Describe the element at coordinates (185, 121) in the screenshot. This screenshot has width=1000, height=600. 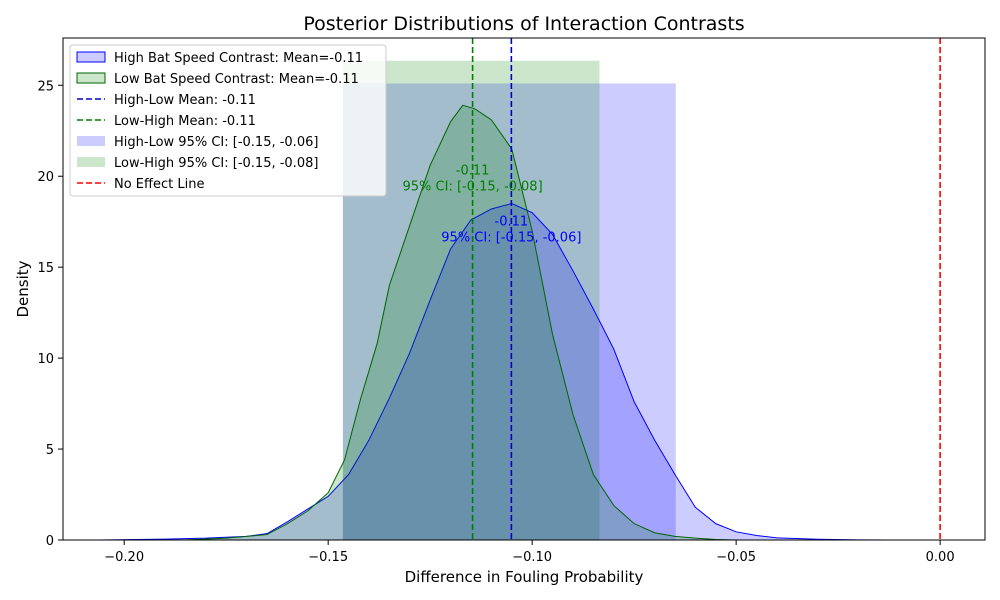
I see `legend-label: Low-High Mean: -0.11` at that location.